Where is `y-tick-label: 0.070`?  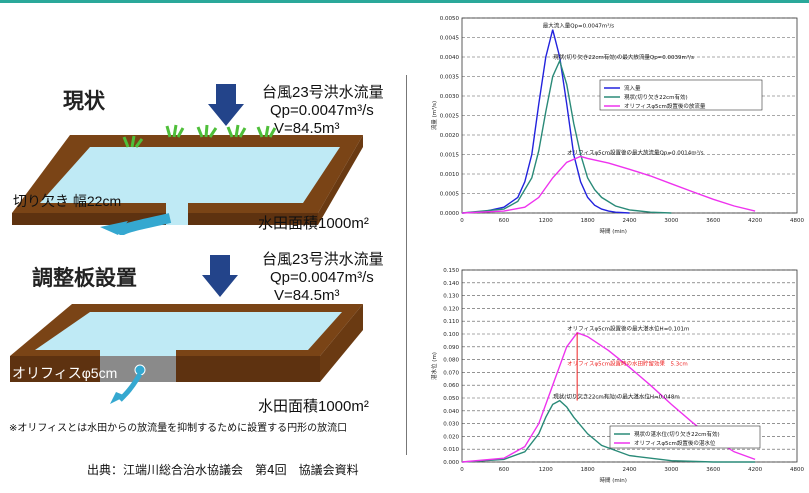
y-tick-label: 0.070 is located at coordinates (451, 373).